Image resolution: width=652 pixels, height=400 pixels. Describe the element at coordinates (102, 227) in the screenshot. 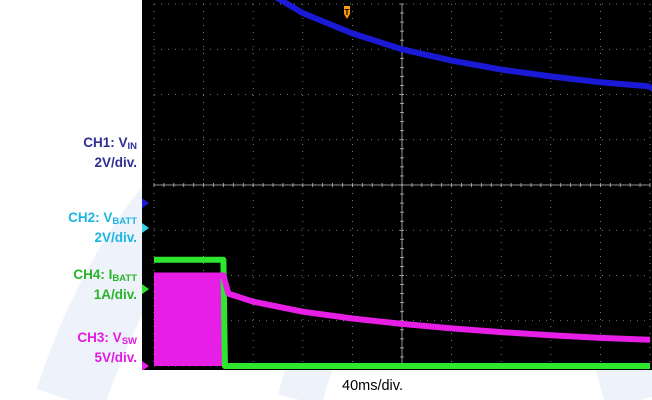

I see `ch2-label: CH2: VBATT 2V/div.` at that location.